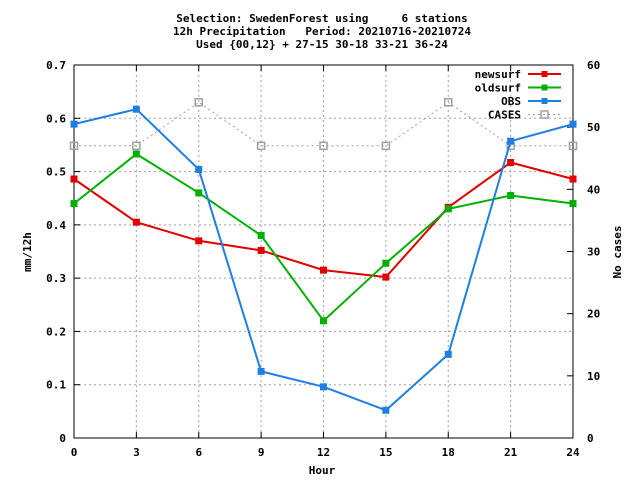  What do you see at coordinates (56, 65) in the screenshot?
I see `y-tick-label: 0.7` at bounding box center [56, 65].